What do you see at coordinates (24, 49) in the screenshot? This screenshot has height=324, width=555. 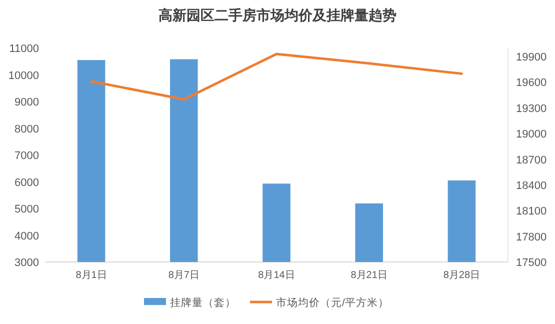 I see `y-tick-label: 11000` at bounding box center [24, 49].